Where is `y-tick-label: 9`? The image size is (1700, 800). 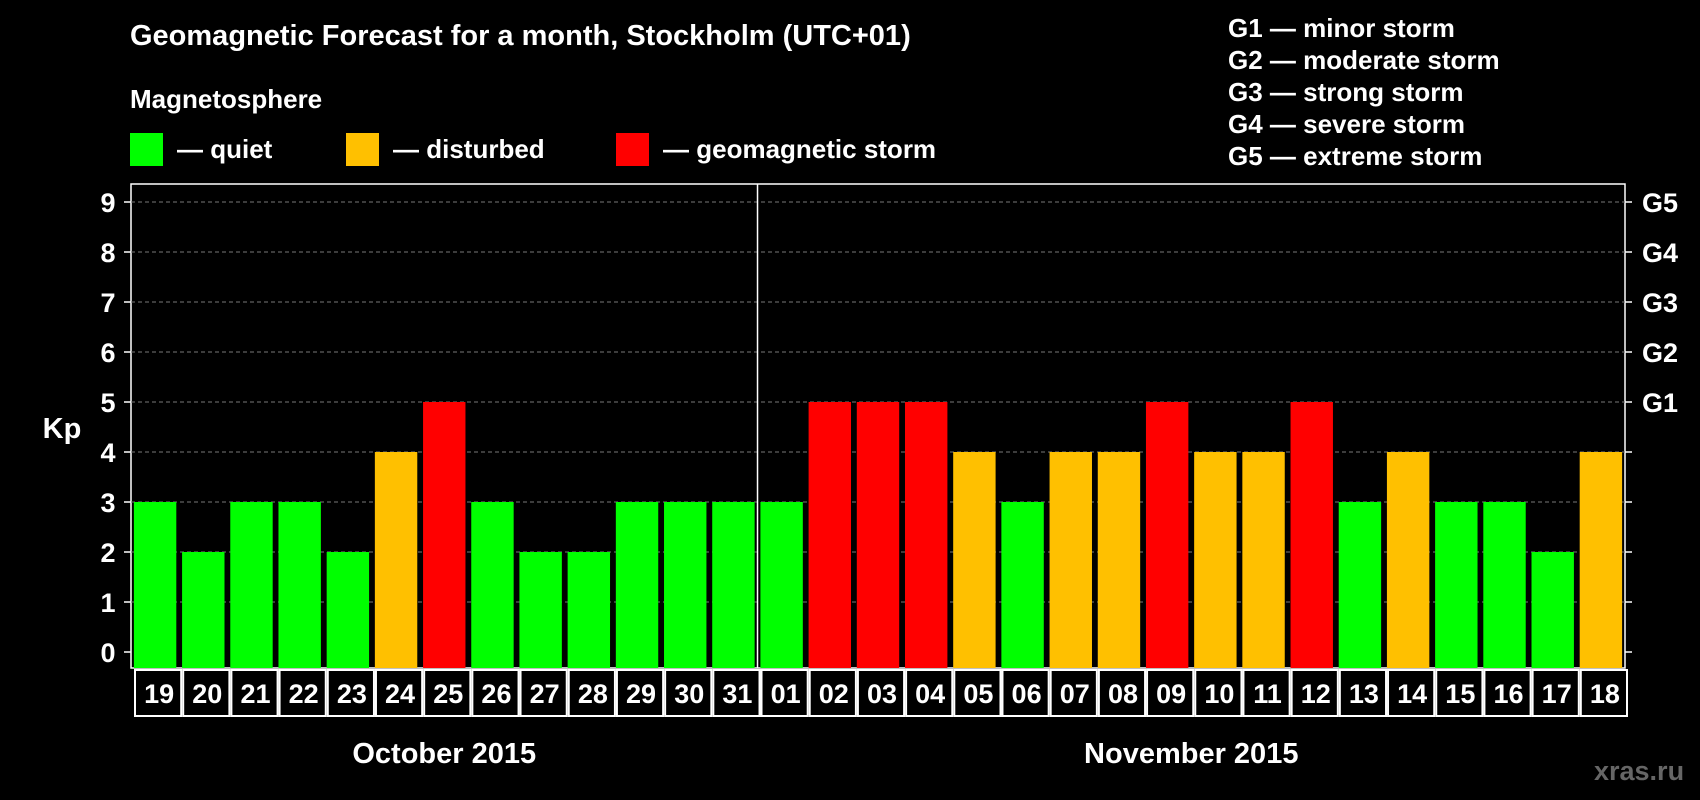
y-tick-label: 9 is located at coordinates (107, 203).